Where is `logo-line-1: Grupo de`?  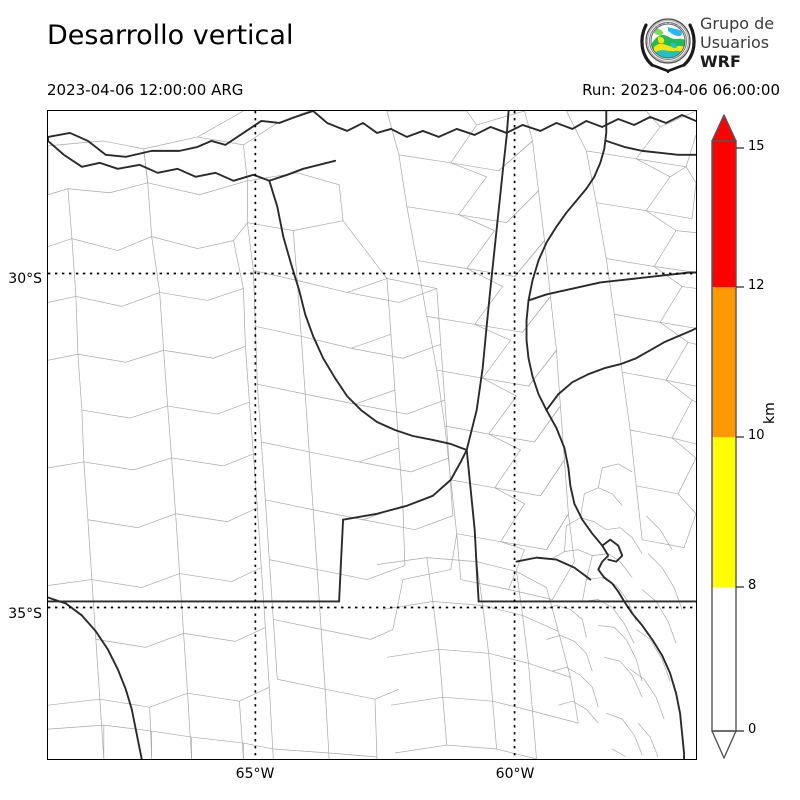
logo-line-1: Grupo de is located at coordinates (737, 23).